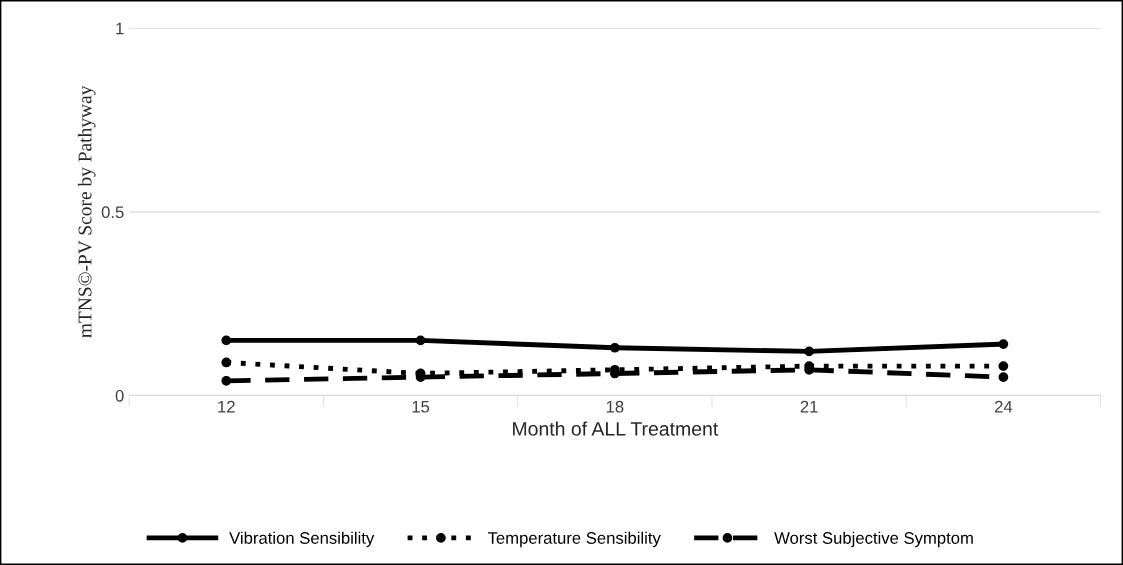 The image size is (1123, 565). I want to click on x-tick-label: 15, so click(421, 406).